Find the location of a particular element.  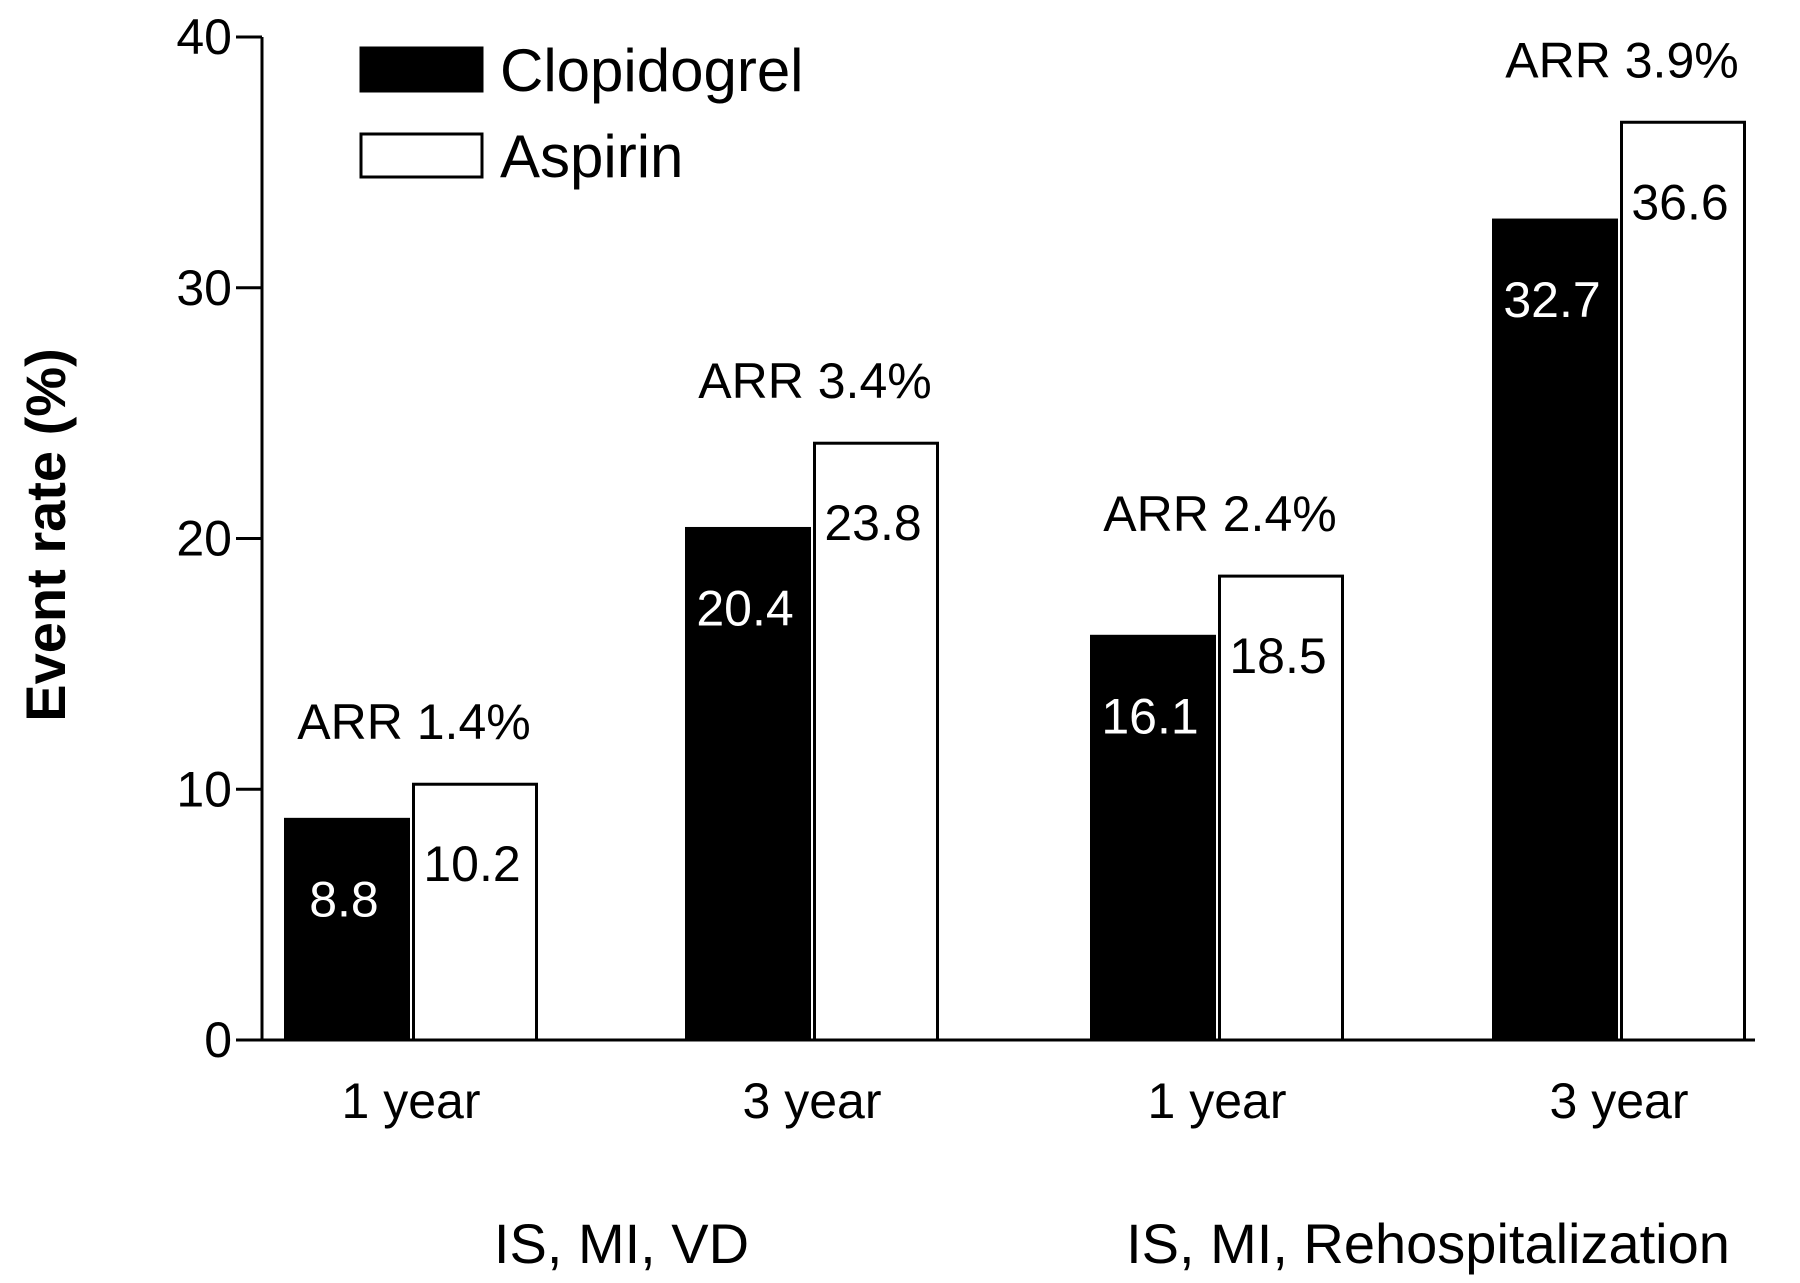

y-tick-label: 20 is located at coordinates (204, 539).